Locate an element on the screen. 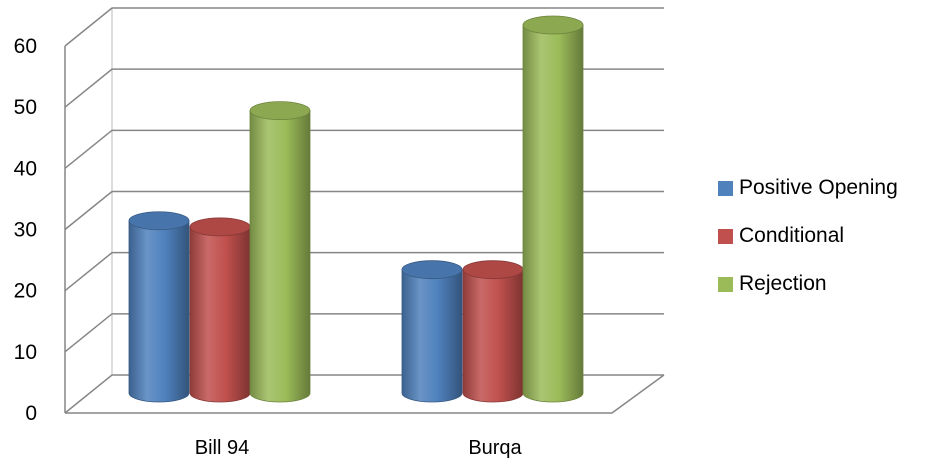 The height and width of the screenshot is (466, 930). y-tick-label: 20 is located at coordinates (25, 291).